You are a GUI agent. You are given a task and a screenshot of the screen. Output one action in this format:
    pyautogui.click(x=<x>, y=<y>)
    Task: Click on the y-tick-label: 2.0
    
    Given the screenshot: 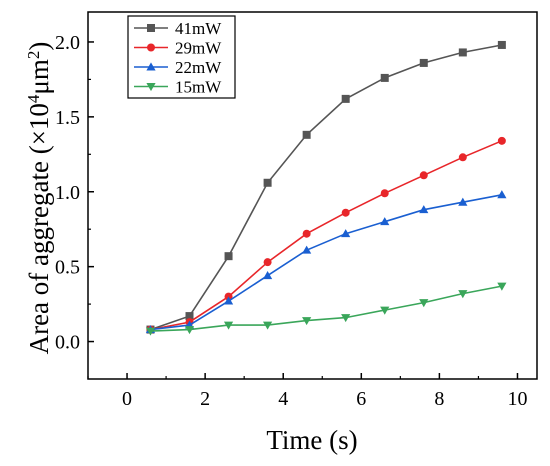 What is the action you would take?
    pyautogui.click(x=67, y=43)
    